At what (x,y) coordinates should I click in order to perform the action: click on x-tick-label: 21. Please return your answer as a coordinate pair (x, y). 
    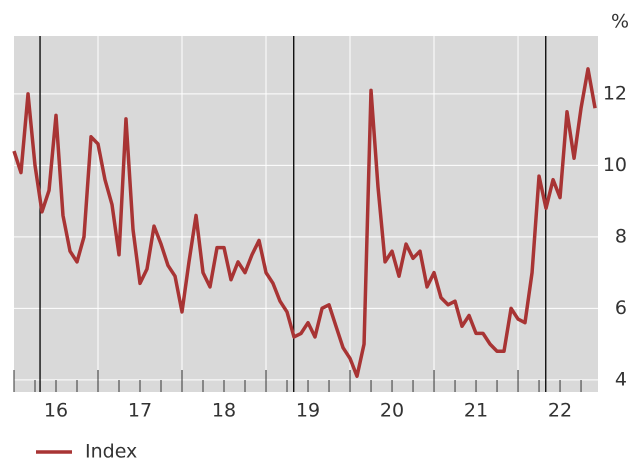
    Looking at the image, I should click on (476, 411).